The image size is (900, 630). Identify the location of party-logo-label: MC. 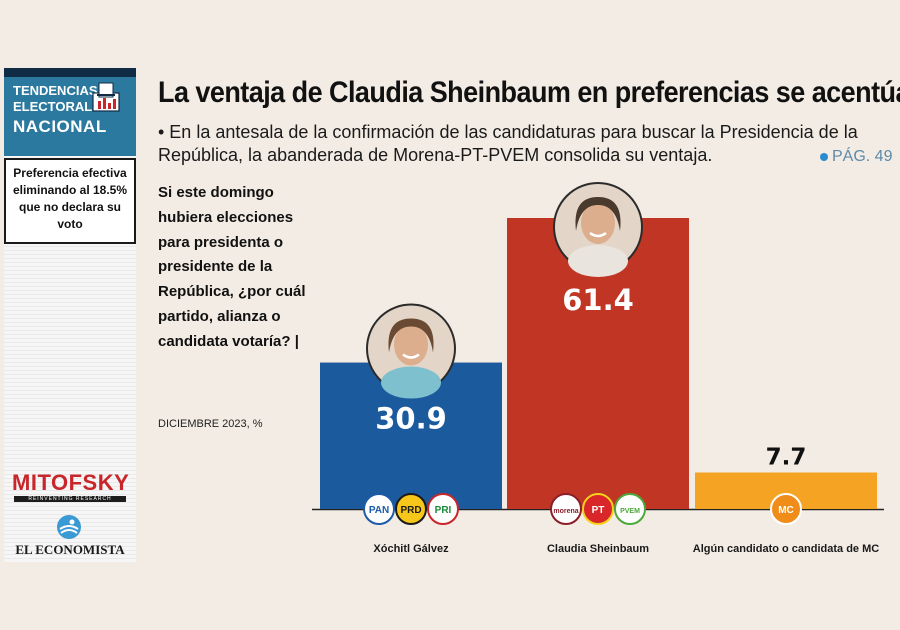
(786, 510).